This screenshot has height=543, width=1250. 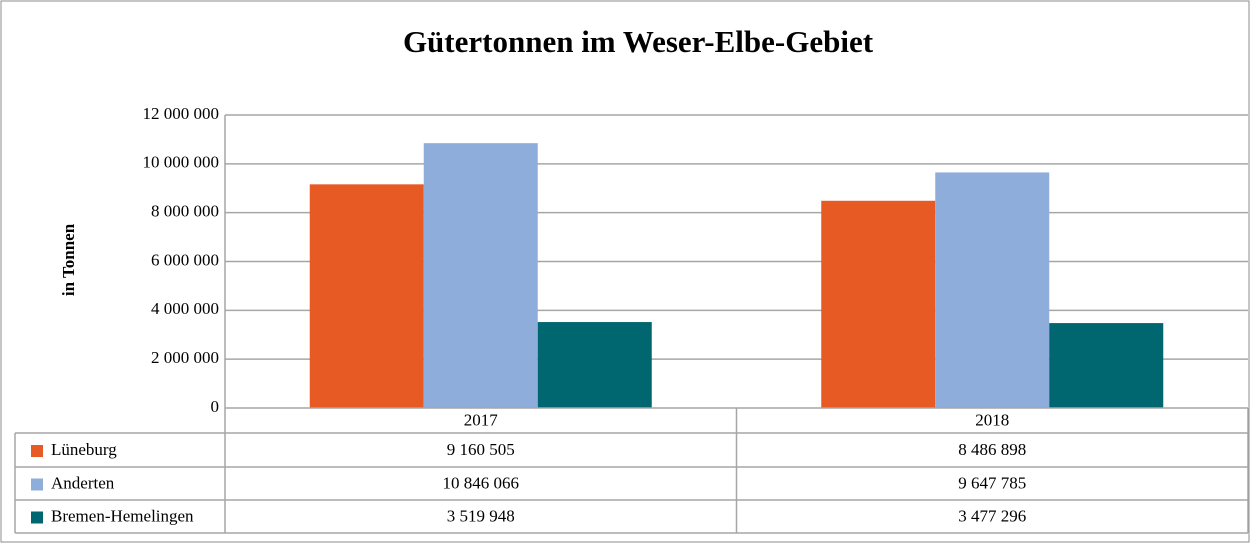 I want to click on table-value: 3 477 296, so click(x=992, y=515).